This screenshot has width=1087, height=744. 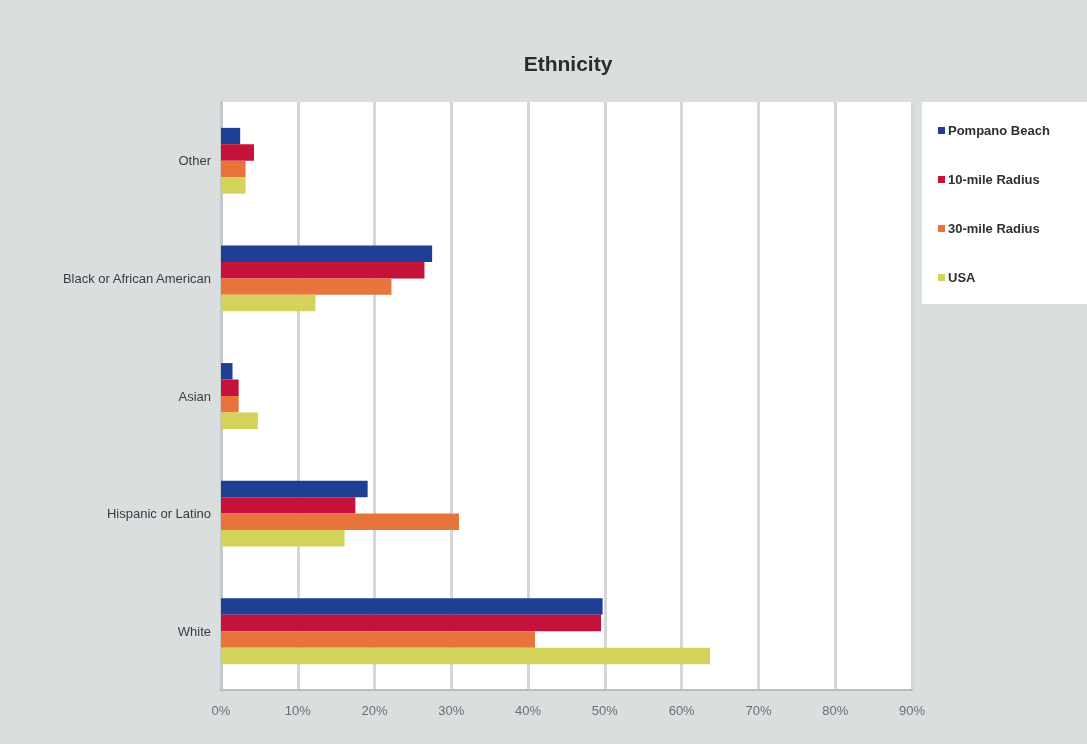 What do you see at coordinates (158, 514) in the screenshot?
I see `y-tick-label: Hispanic or Latino` at bounding box center [158, 514].